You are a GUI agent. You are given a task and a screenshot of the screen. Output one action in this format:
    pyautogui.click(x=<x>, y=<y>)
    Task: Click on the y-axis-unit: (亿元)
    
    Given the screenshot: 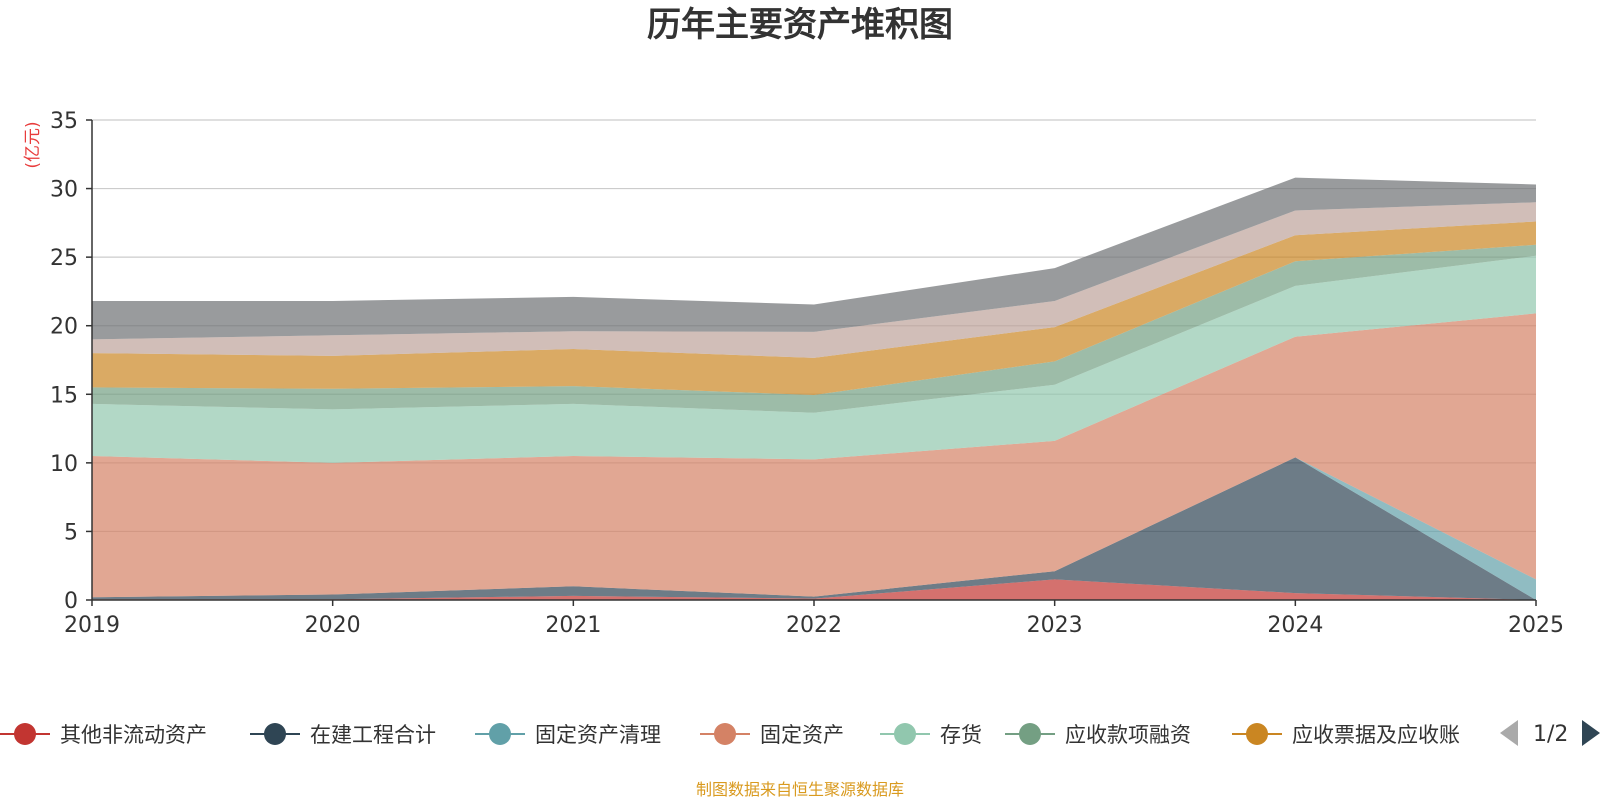 What is the action you would take?
    pyautogui.click(x=33, y=144)
    